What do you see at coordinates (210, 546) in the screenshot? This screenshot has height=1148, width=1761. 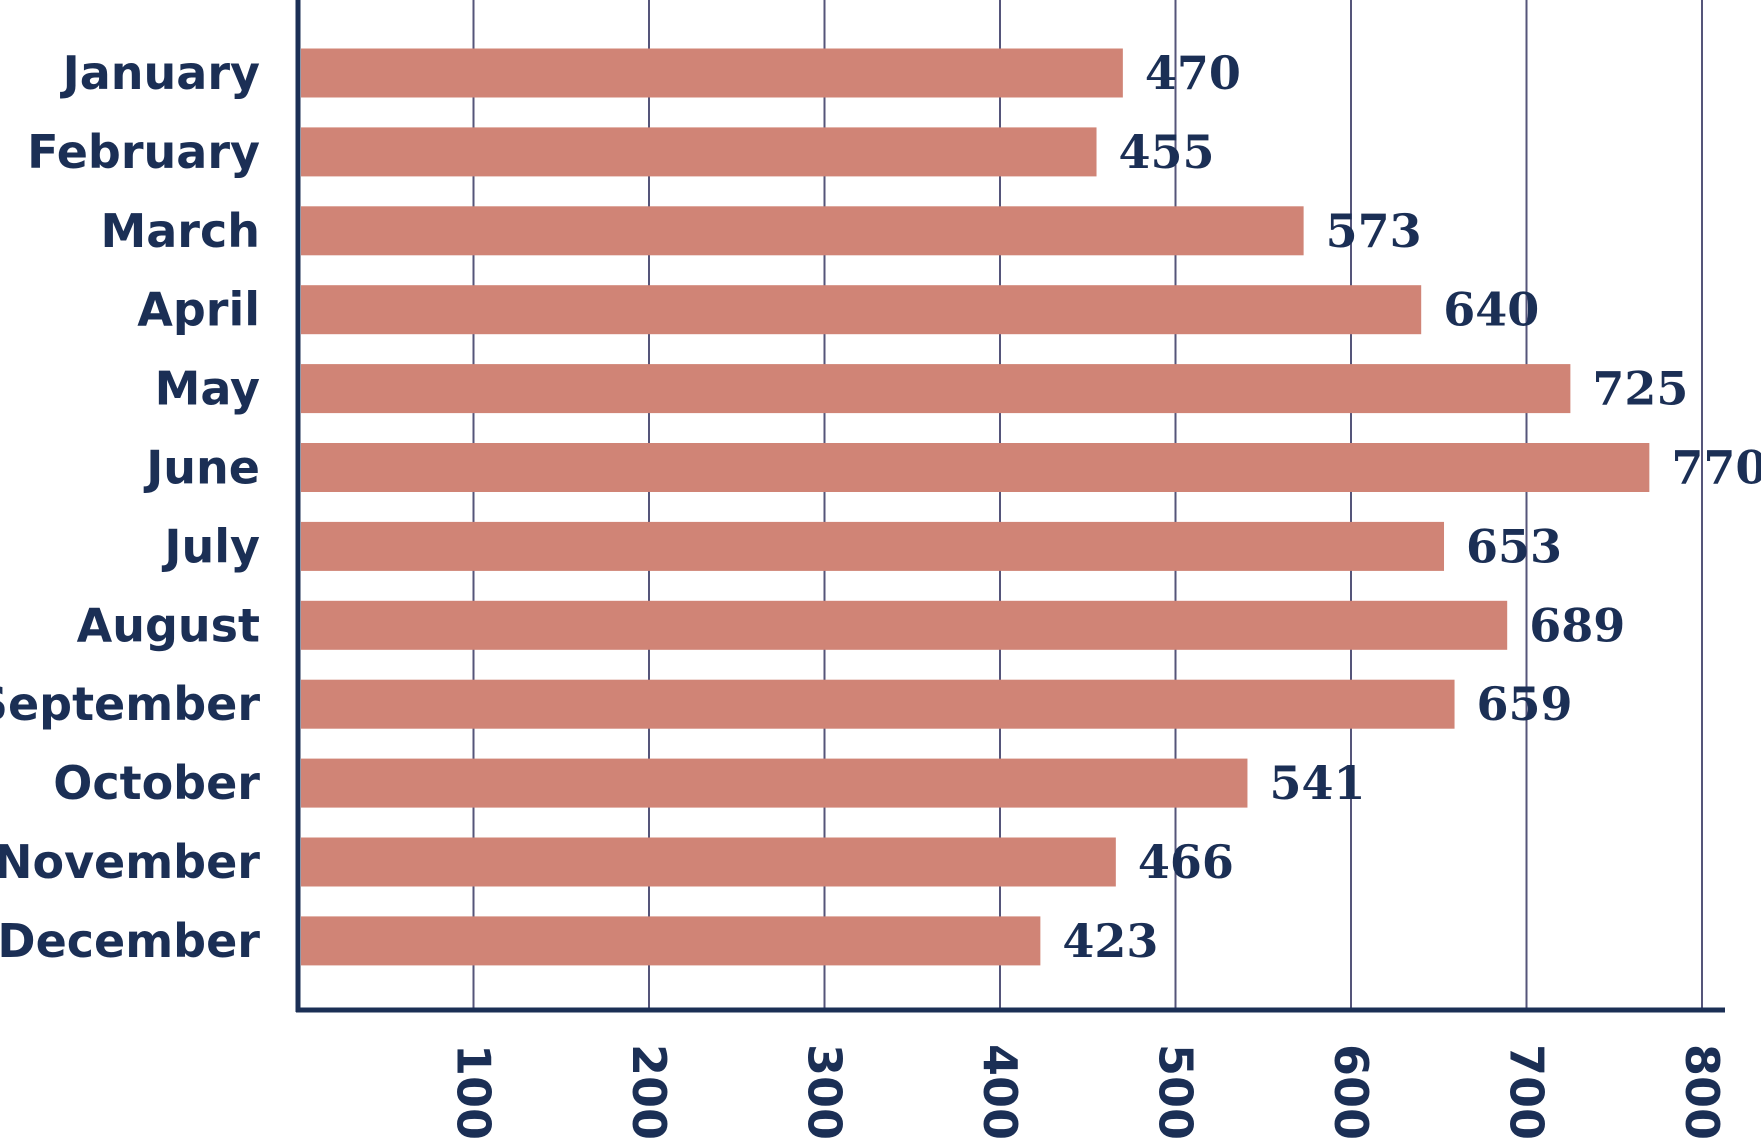 I see `category-label-july: July` at bounding box center [210, 546].